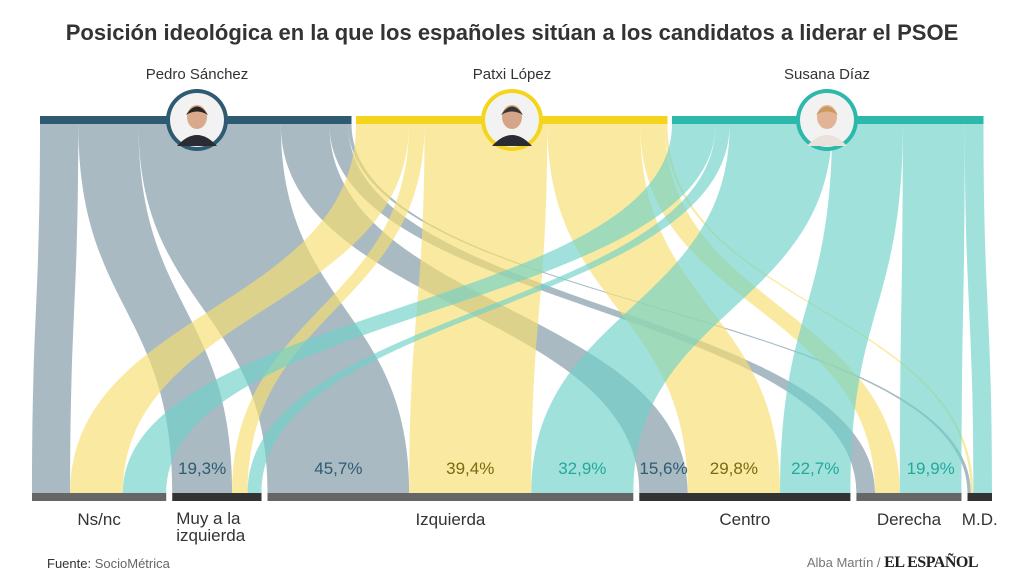 This screenshot has width=1024, height=576. I want to click on flow-1-izquierda, so click(478, 308).